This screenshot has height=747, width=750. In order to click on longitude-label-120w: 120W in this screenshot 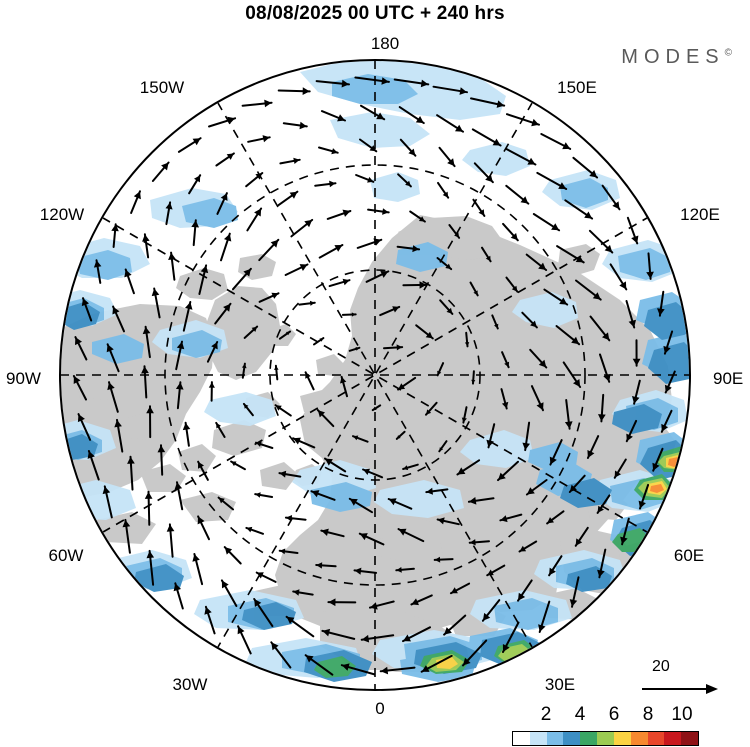, I will do `click(62, 214)`.